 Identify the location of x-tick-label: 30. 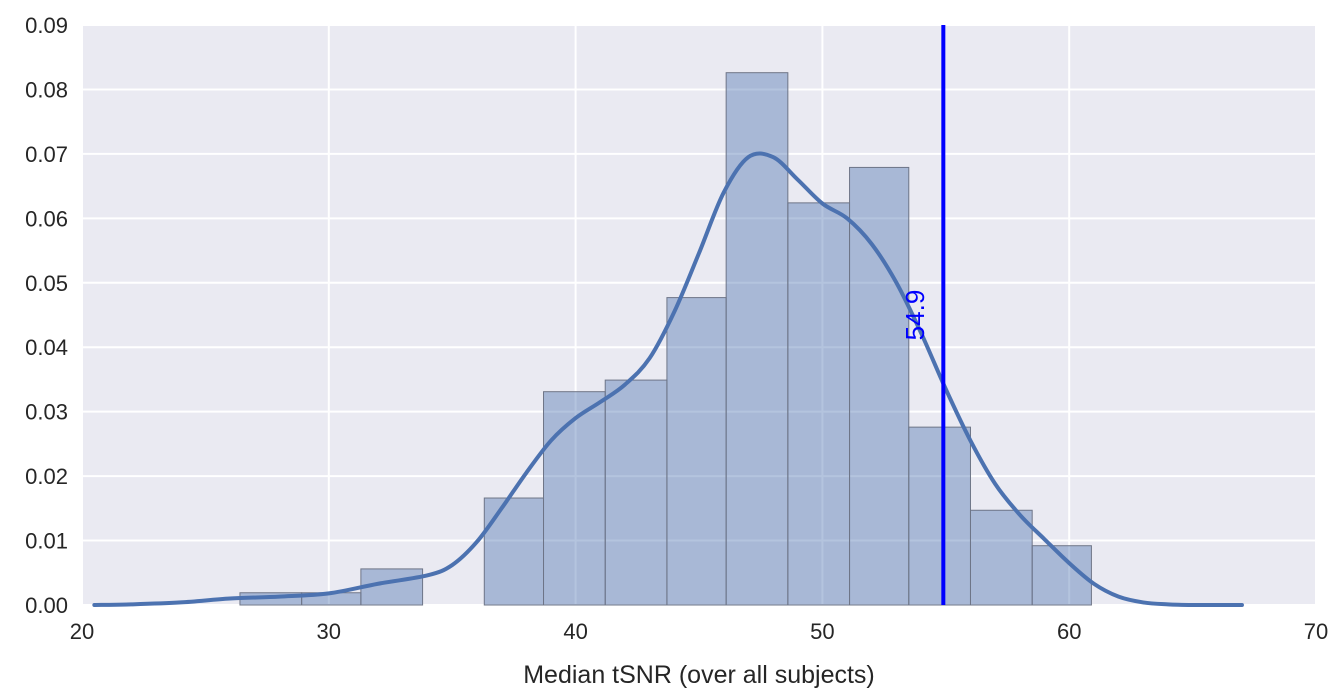
(329, 631).